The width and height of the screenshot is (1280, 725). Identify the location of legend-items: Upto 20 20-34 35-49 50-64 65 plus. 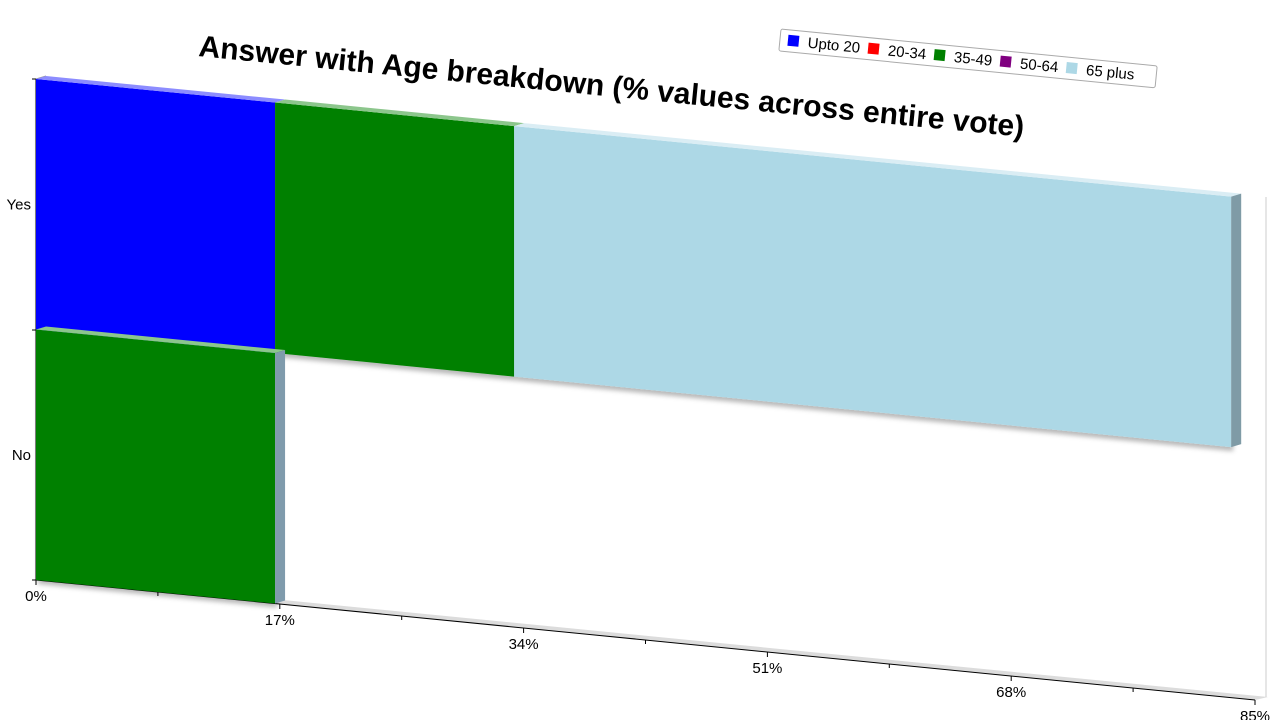
(961, 59).